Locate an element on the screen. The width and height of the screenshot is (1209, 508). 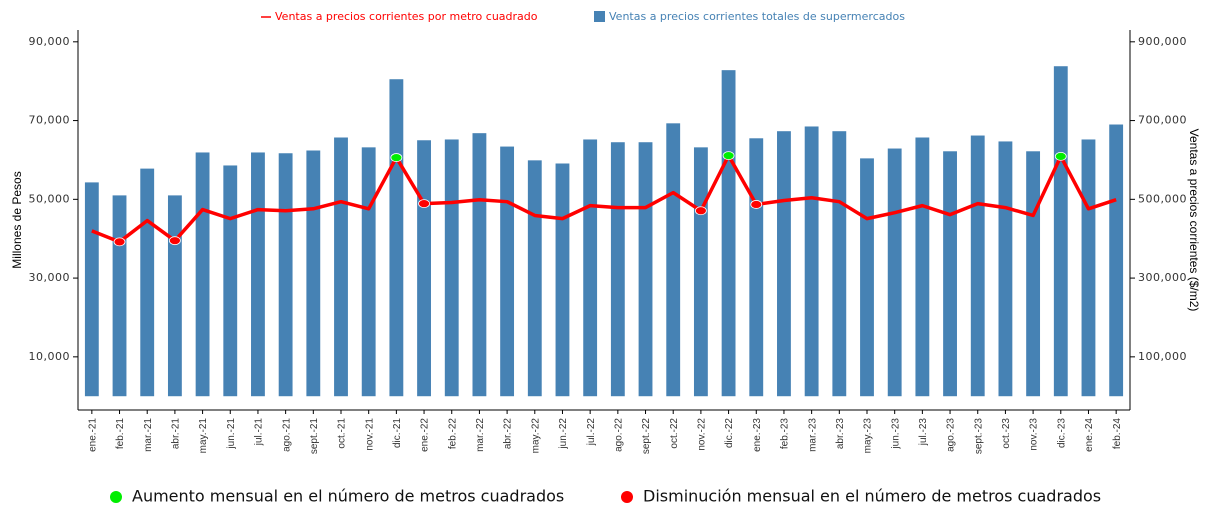
x-tick-label: dic.-23 is located at coordinates (1061, 433).